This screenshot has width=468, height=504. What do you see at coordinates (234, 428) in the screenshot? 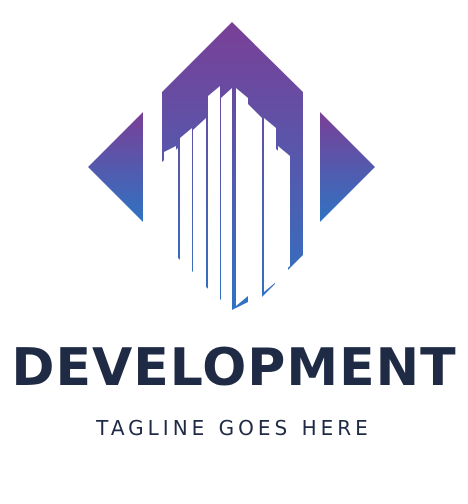
I see `tagline: TAGLINE GOES HERE` at bounding box center [234, 428].